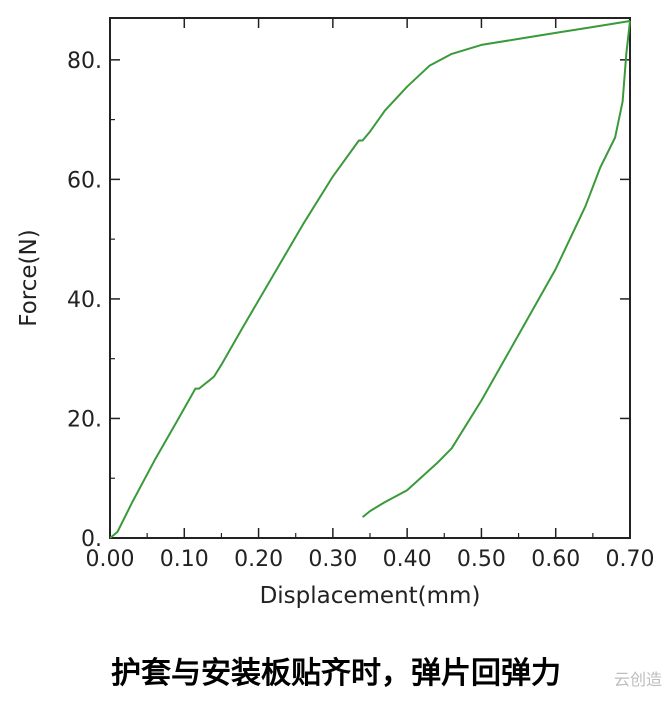 Image resolution: width=672 pixels, height=704 pixels. What do you see at coordinates (336, 673) in the screenshot?
I see `chart-caption: 护套与安装板贴齐时，弹片回弹力` at bounding box center [336, 673].